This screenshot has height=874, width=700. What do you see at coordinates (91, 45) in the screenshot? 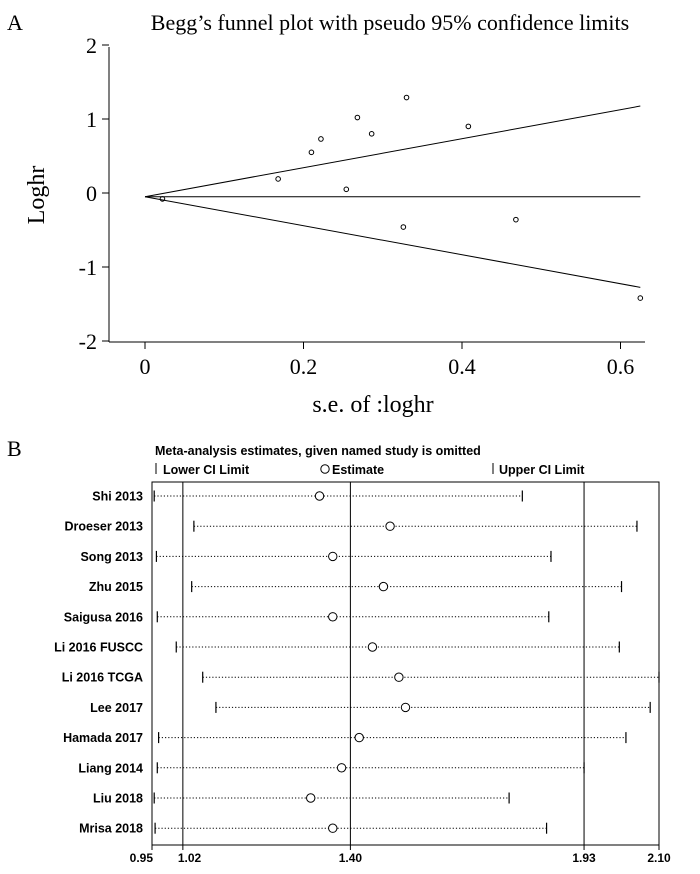
I see `funnel-y-tick-label: 2` at bounding box center [91, 45].